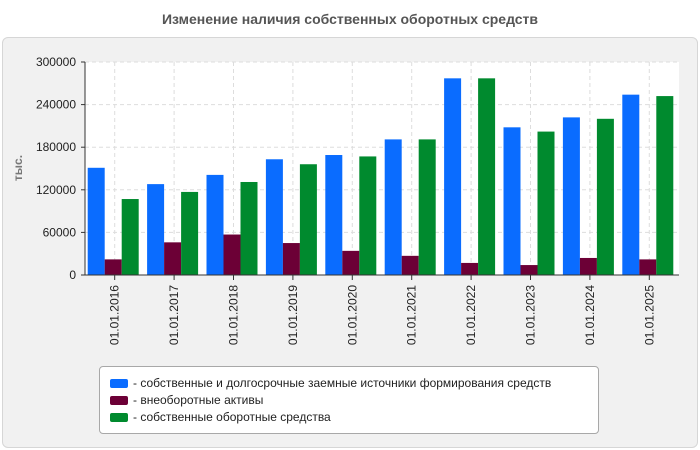 The width and height of the screenshot is (700, 450). What do you see at coordinates (18, 168) in the screenshot?
I see `y-axis-label: тыс.` at bounding box center [18, 168].